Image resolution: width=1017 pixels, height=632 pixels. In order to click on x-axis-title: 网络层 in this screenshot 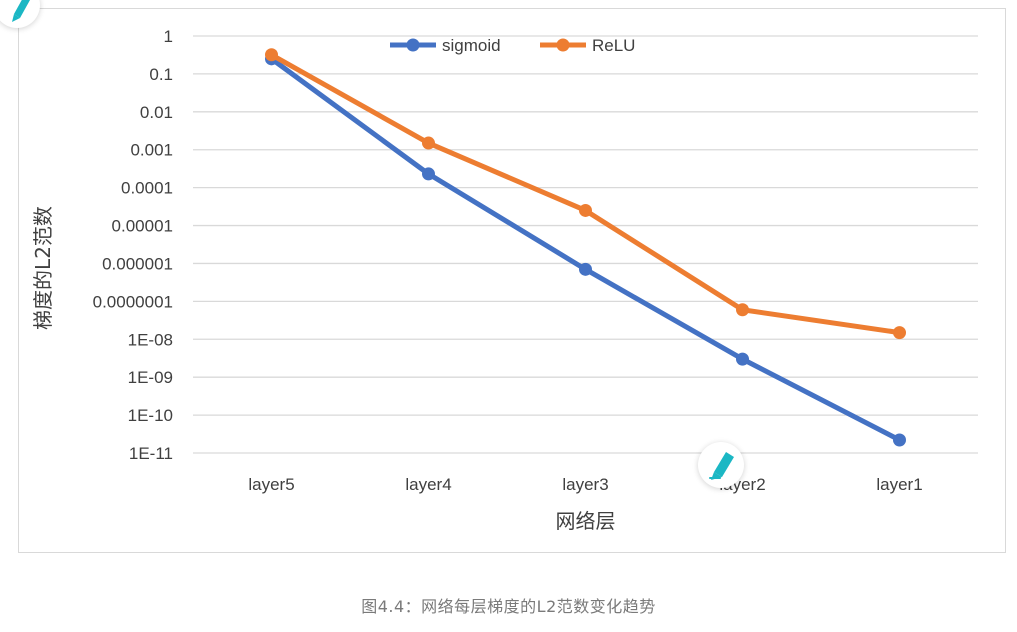, I will do `click(586, 521)`.